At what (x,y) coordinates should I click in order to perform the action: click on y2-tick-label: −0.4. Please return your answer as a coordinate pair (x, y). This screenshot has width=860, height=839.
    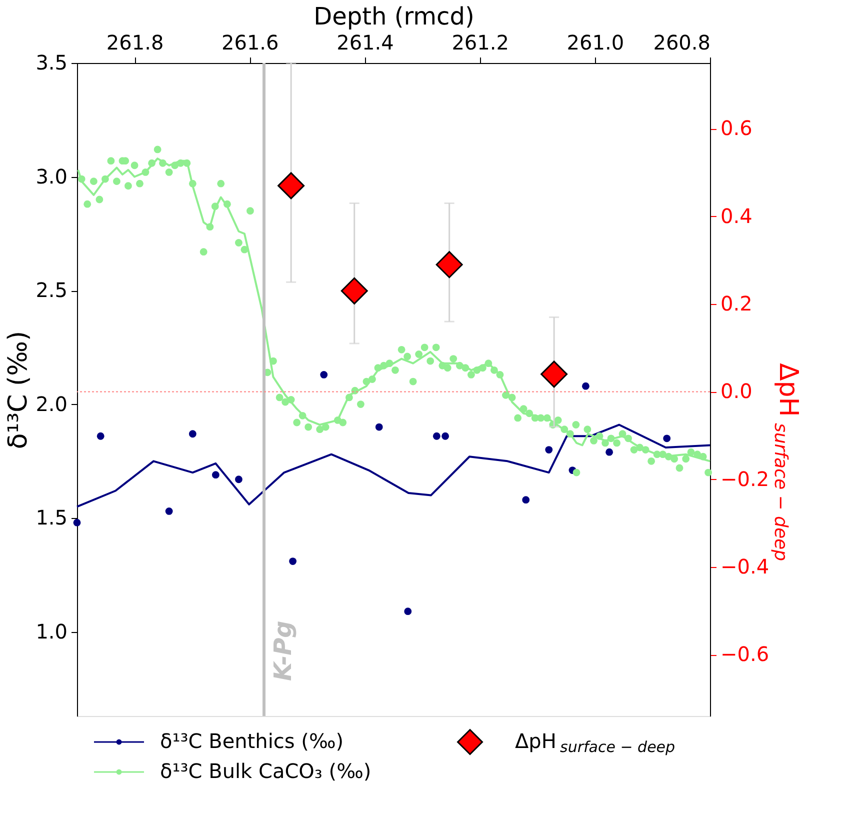
    Looking at the image, I should click on (745, 566).